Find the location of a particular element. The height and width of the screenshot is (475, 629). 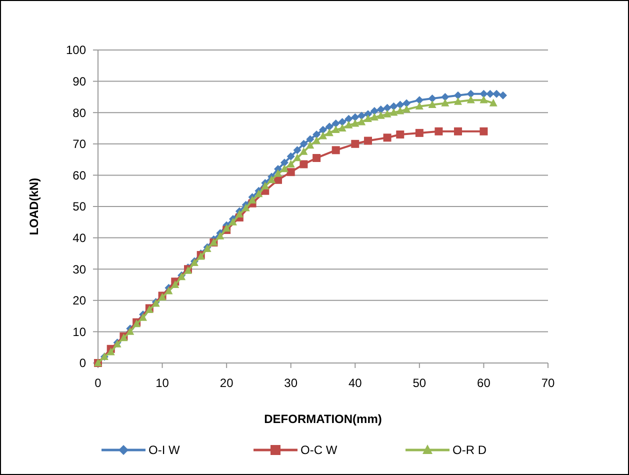

y-tick-label: 70 is located at coordinates (79, 144).